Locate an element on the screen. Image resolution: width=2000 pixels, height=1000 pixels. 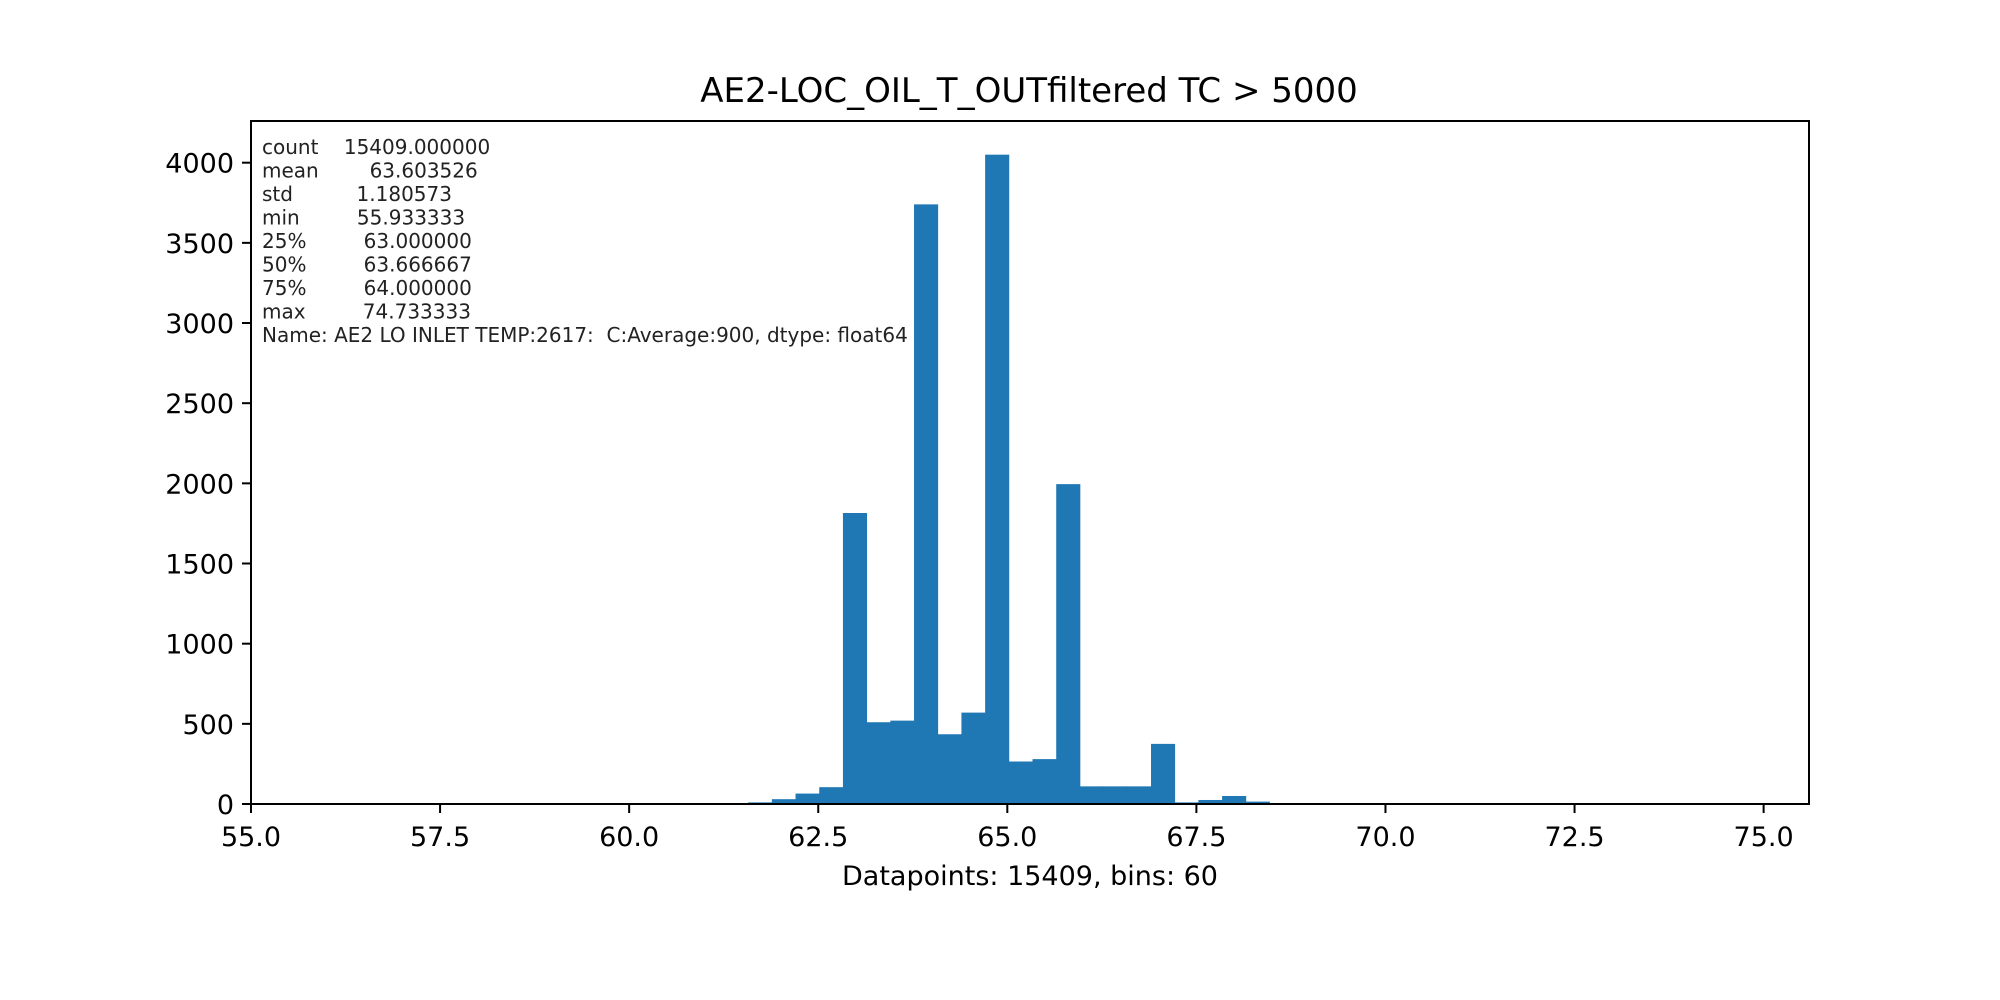
chart-title: AE2-LOC_OIL_T_OUTfiltered TC > 5000 is located at coordinates (1029, 91).